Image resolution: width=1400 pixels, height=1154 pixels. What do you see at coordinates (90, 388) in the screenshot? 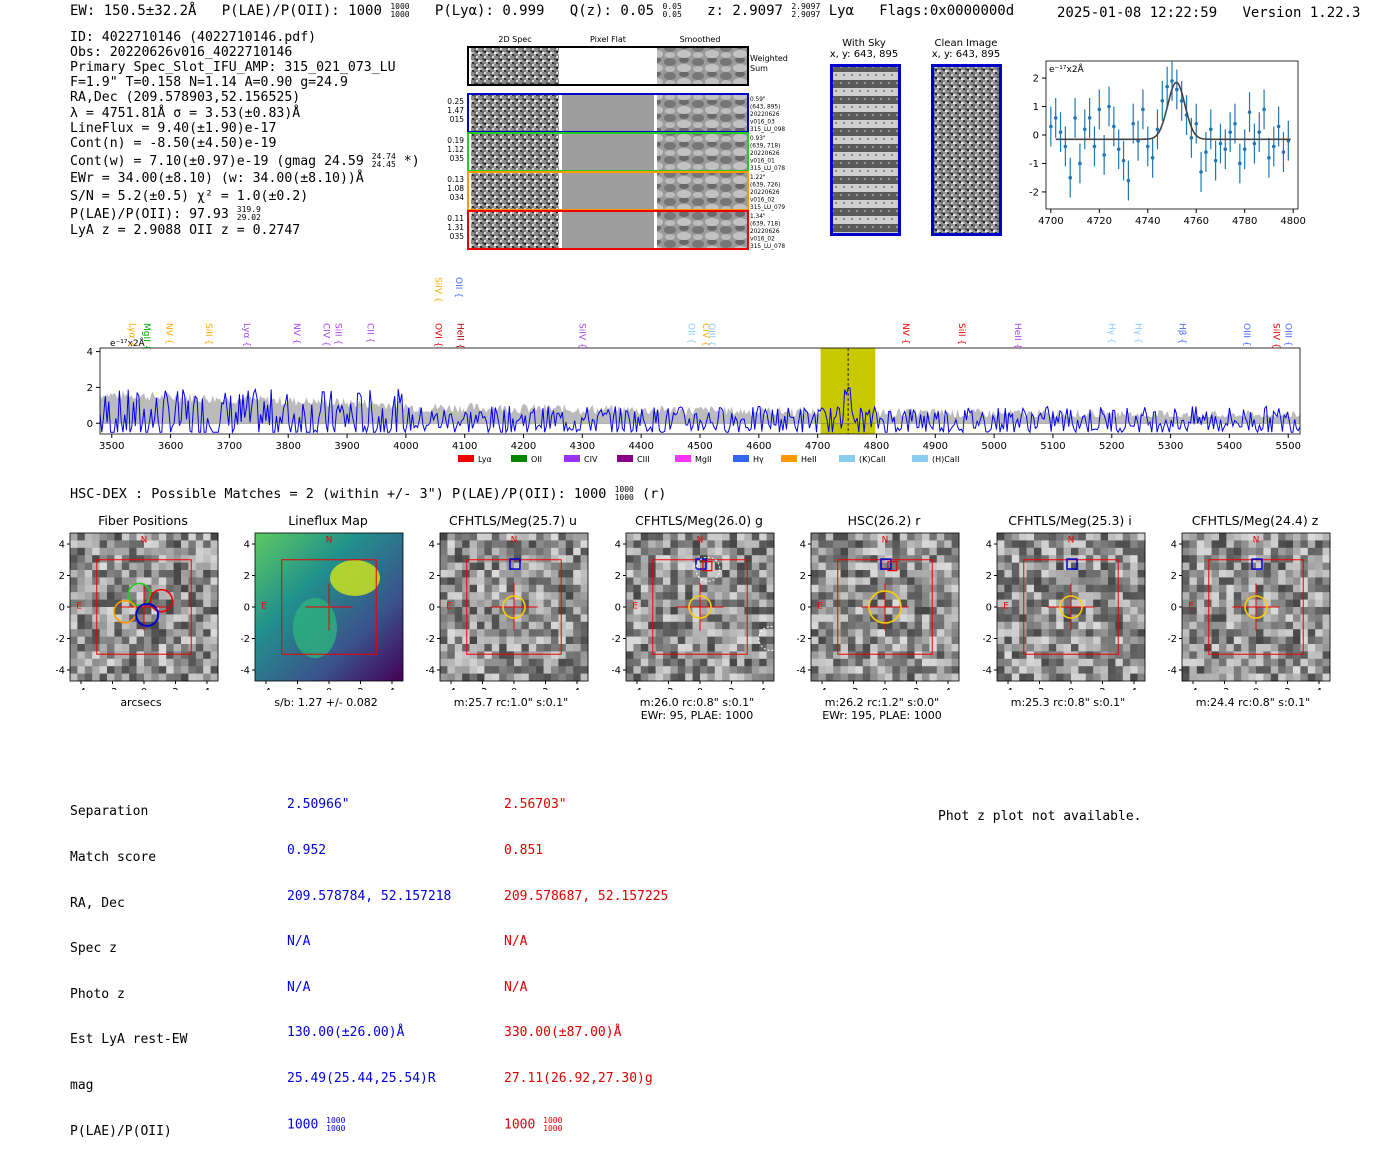
I see `spectrum-ytick-label: 2` at bounding box center [90, 388].